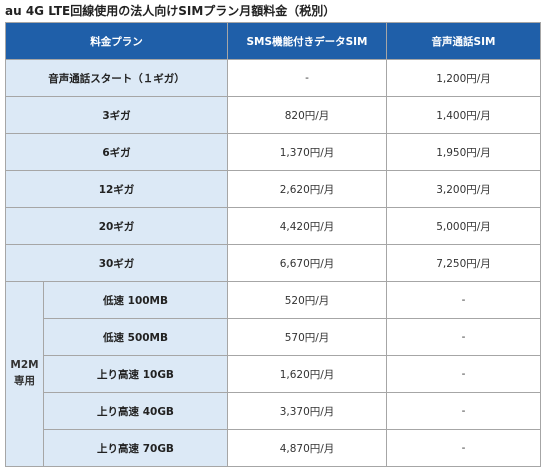  I want to click on row: 20ギガ 4,420円/月 5,000円/月, so click(273, 226).